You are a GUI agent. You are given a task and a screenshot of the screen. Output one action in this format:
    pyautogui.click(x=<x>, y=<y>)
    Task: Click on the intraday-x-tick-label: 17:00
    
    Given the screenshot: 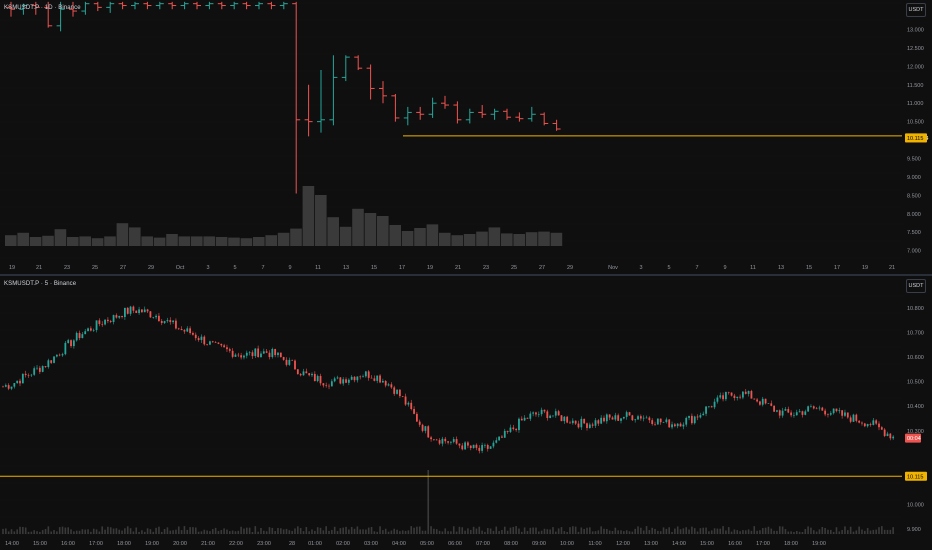 What is the action you would take?
    pyautogui.click(x=763, y=544)
    